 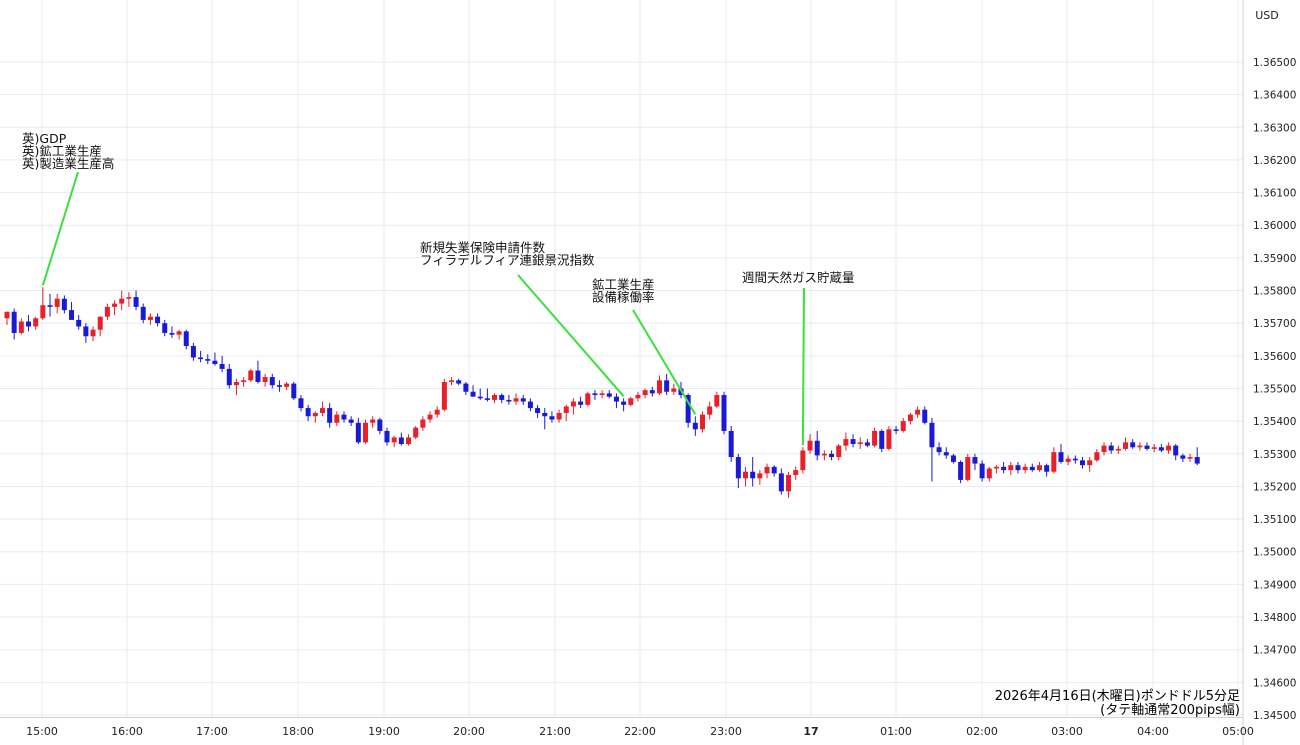 What do you see at coordinates (623, 297) in the screenshot?
I see `annotation-text: 設備稼働率` at bounding box center [623, 297].